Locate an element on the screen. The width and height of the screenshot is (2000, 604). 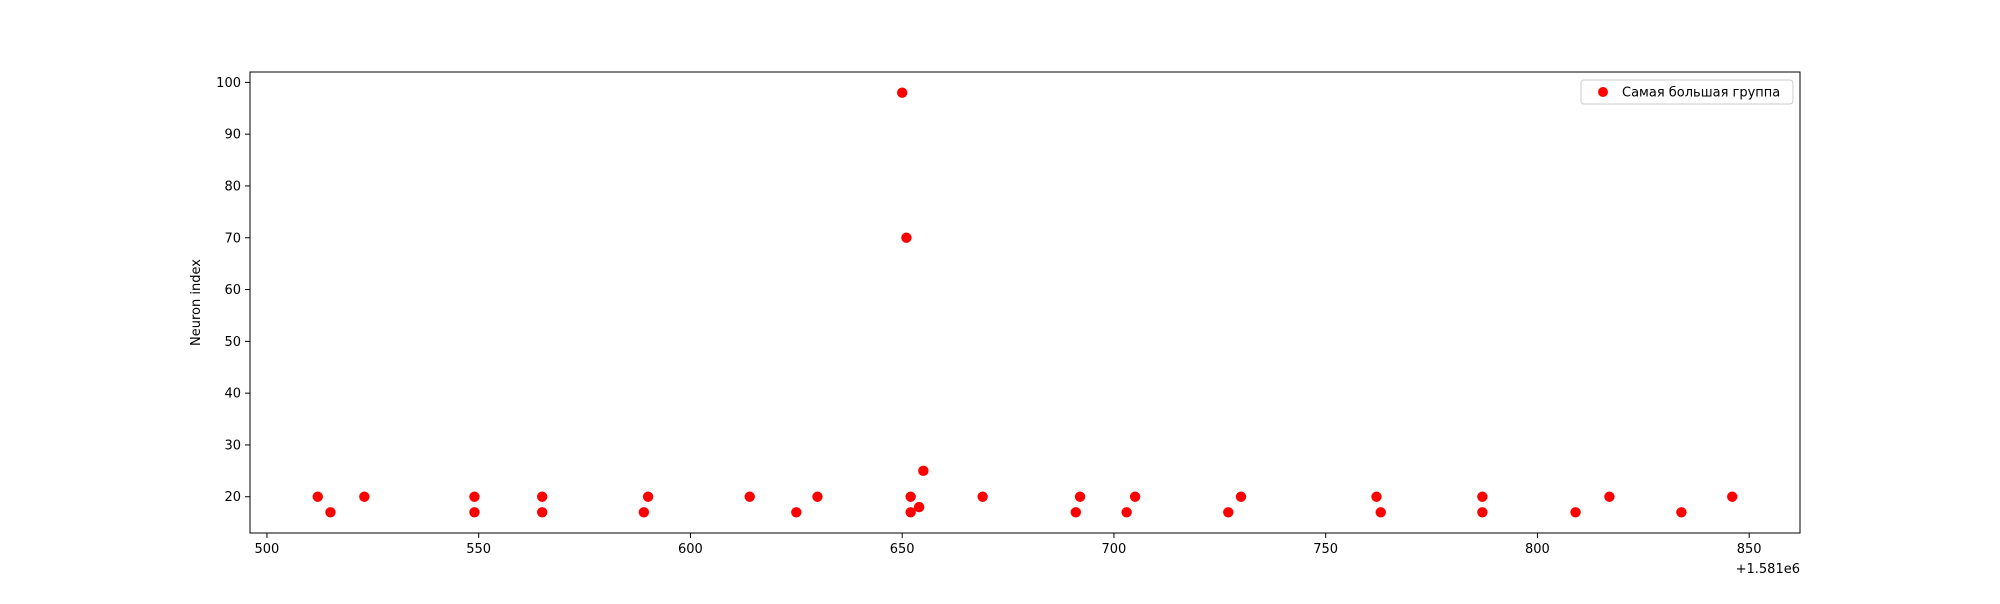
legend: Самая большая группа is located at coordinates (1687, 92).